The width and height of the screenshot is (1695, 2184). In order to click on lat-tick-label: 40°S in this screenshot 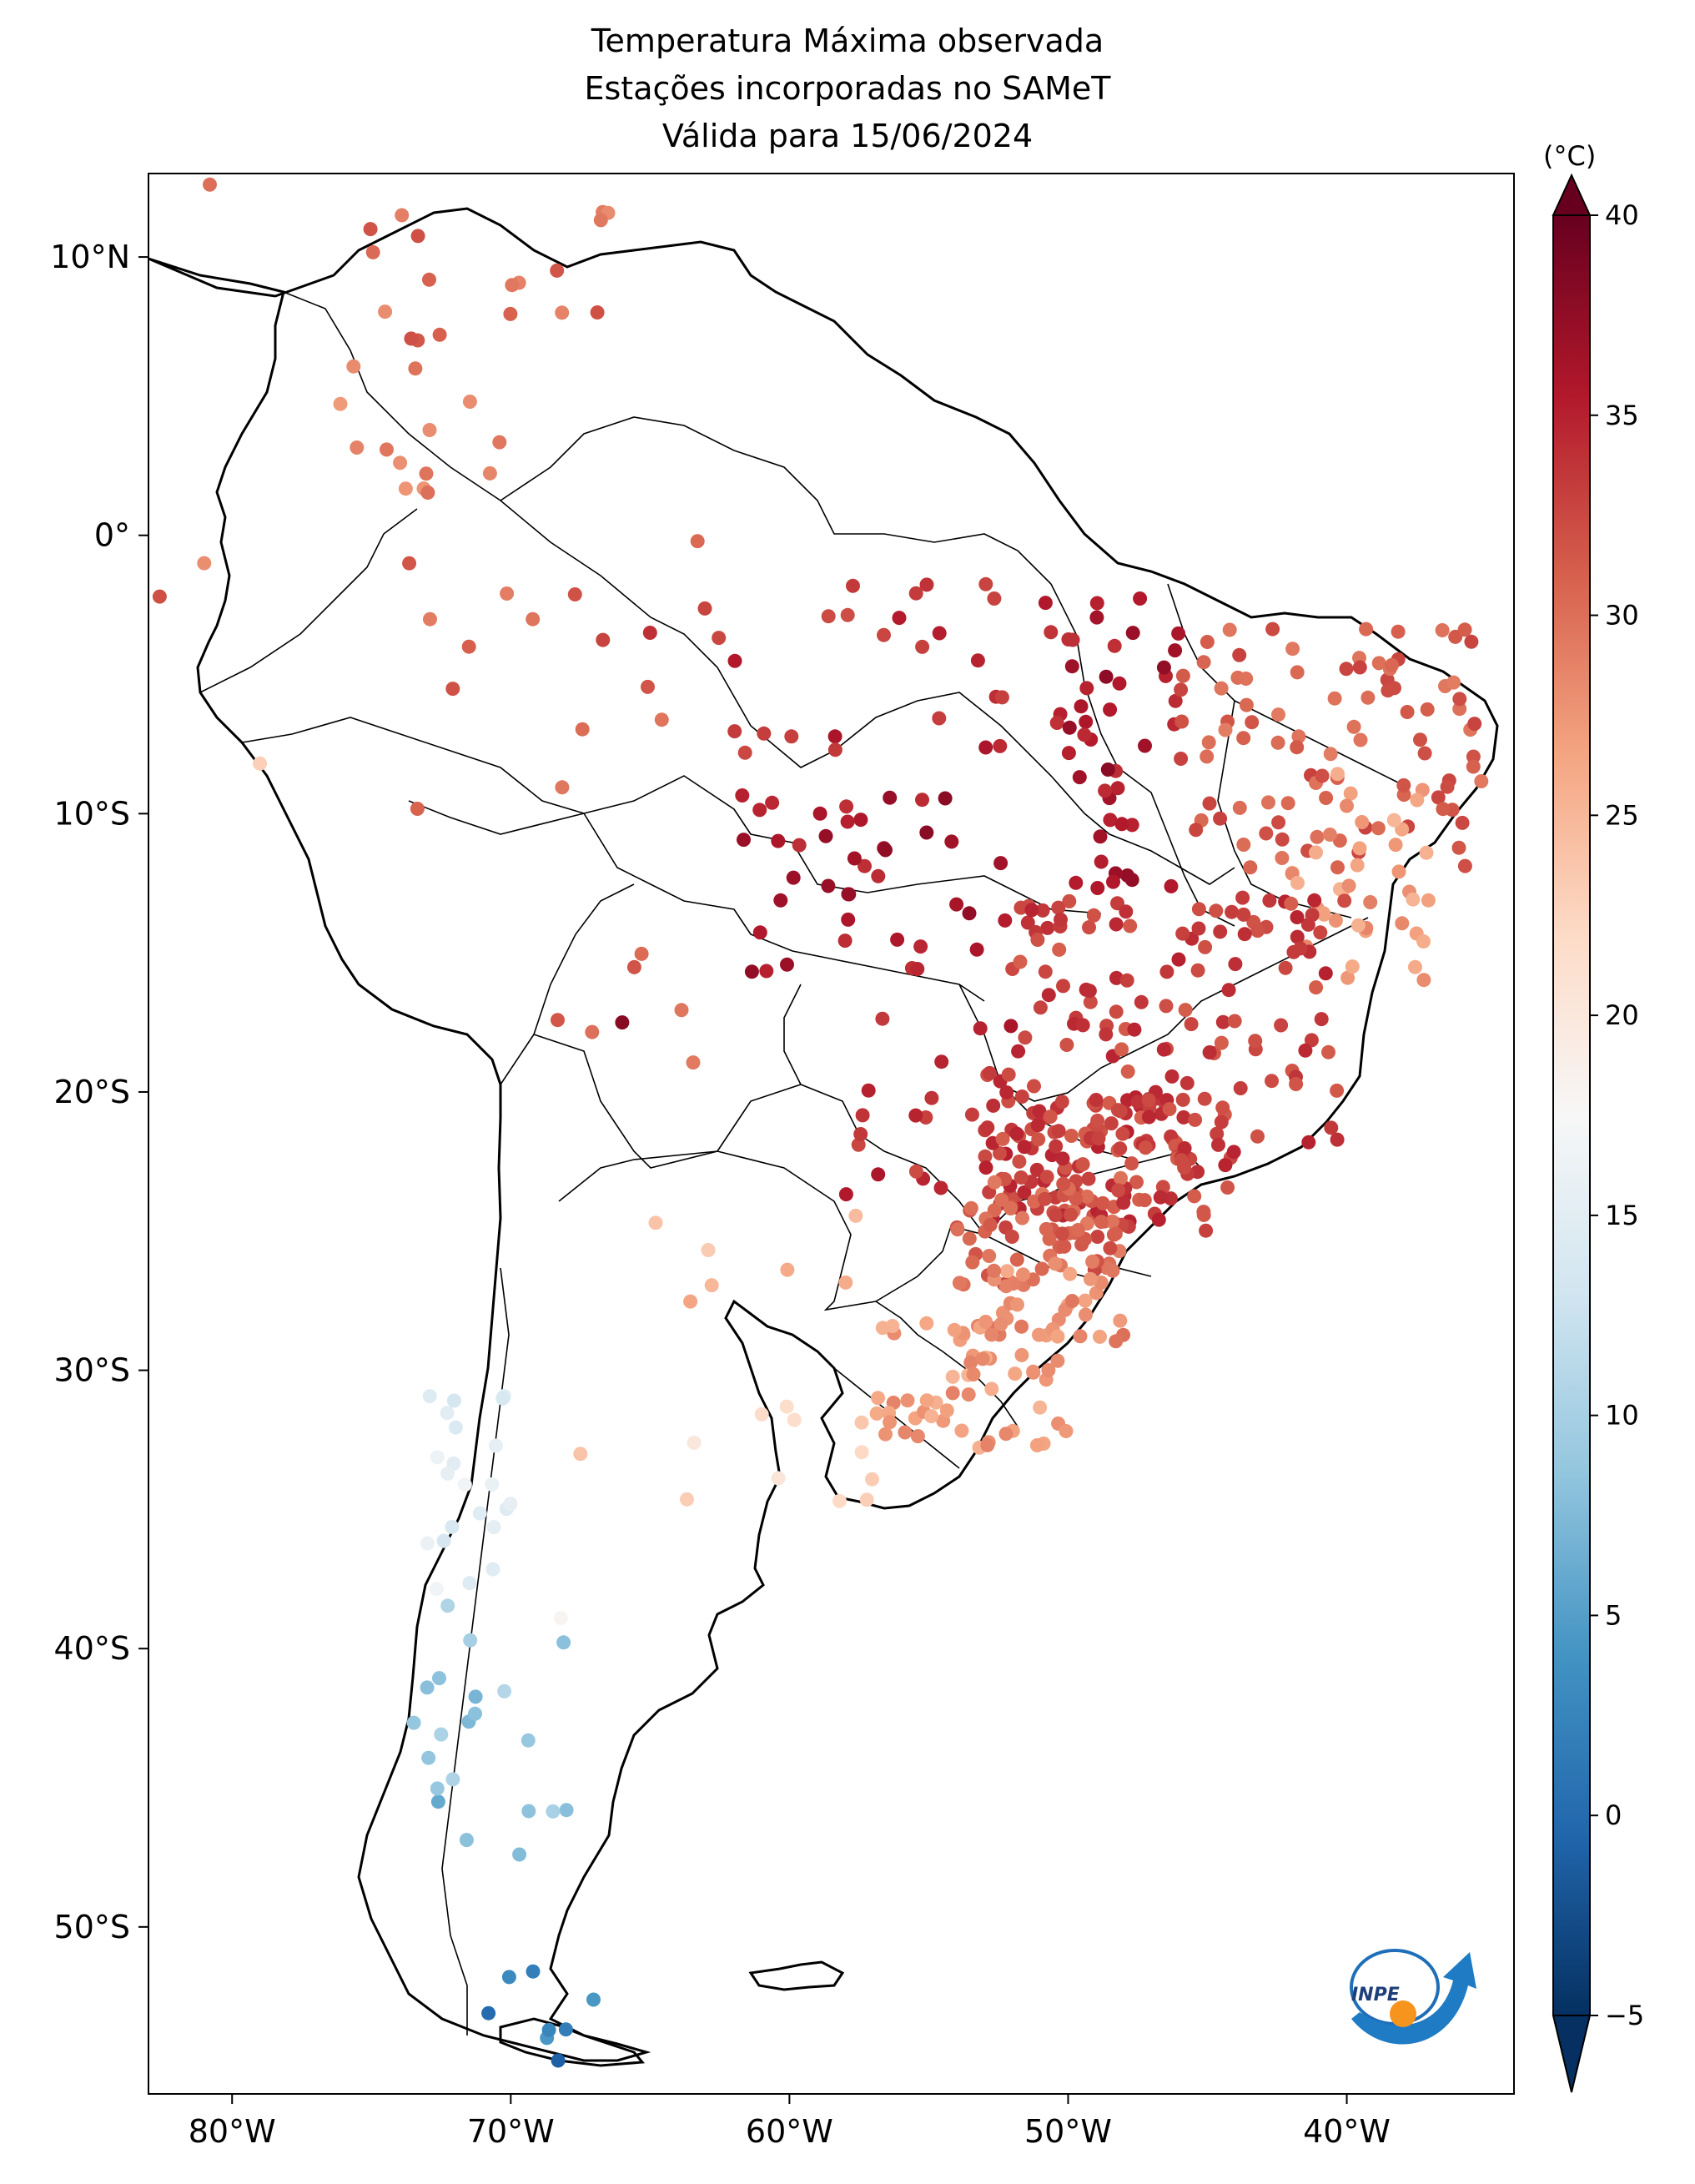, I will do `click(92, 1648)`.